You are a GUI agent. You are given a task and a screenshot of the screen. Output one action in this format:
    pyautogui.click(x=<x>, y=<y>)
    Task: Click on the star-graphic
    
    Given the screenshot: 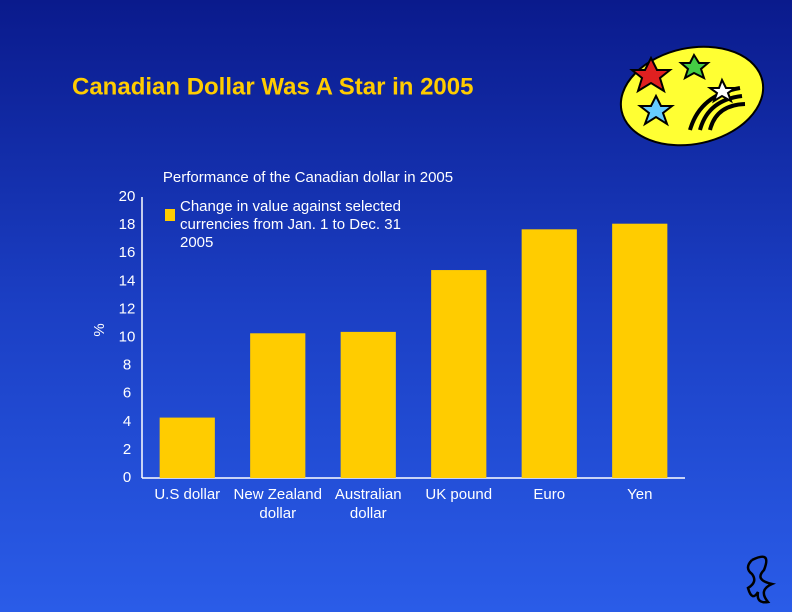 What is the action you would take?
    pyautogui.click(x=692, y=96)
    